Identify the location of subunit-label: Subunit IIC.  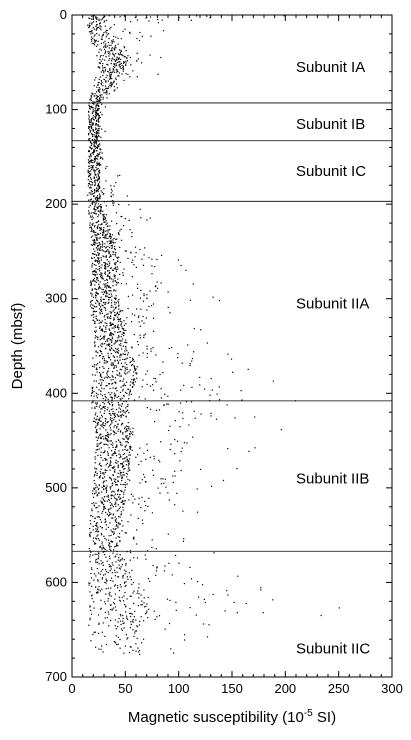
(333, 649).